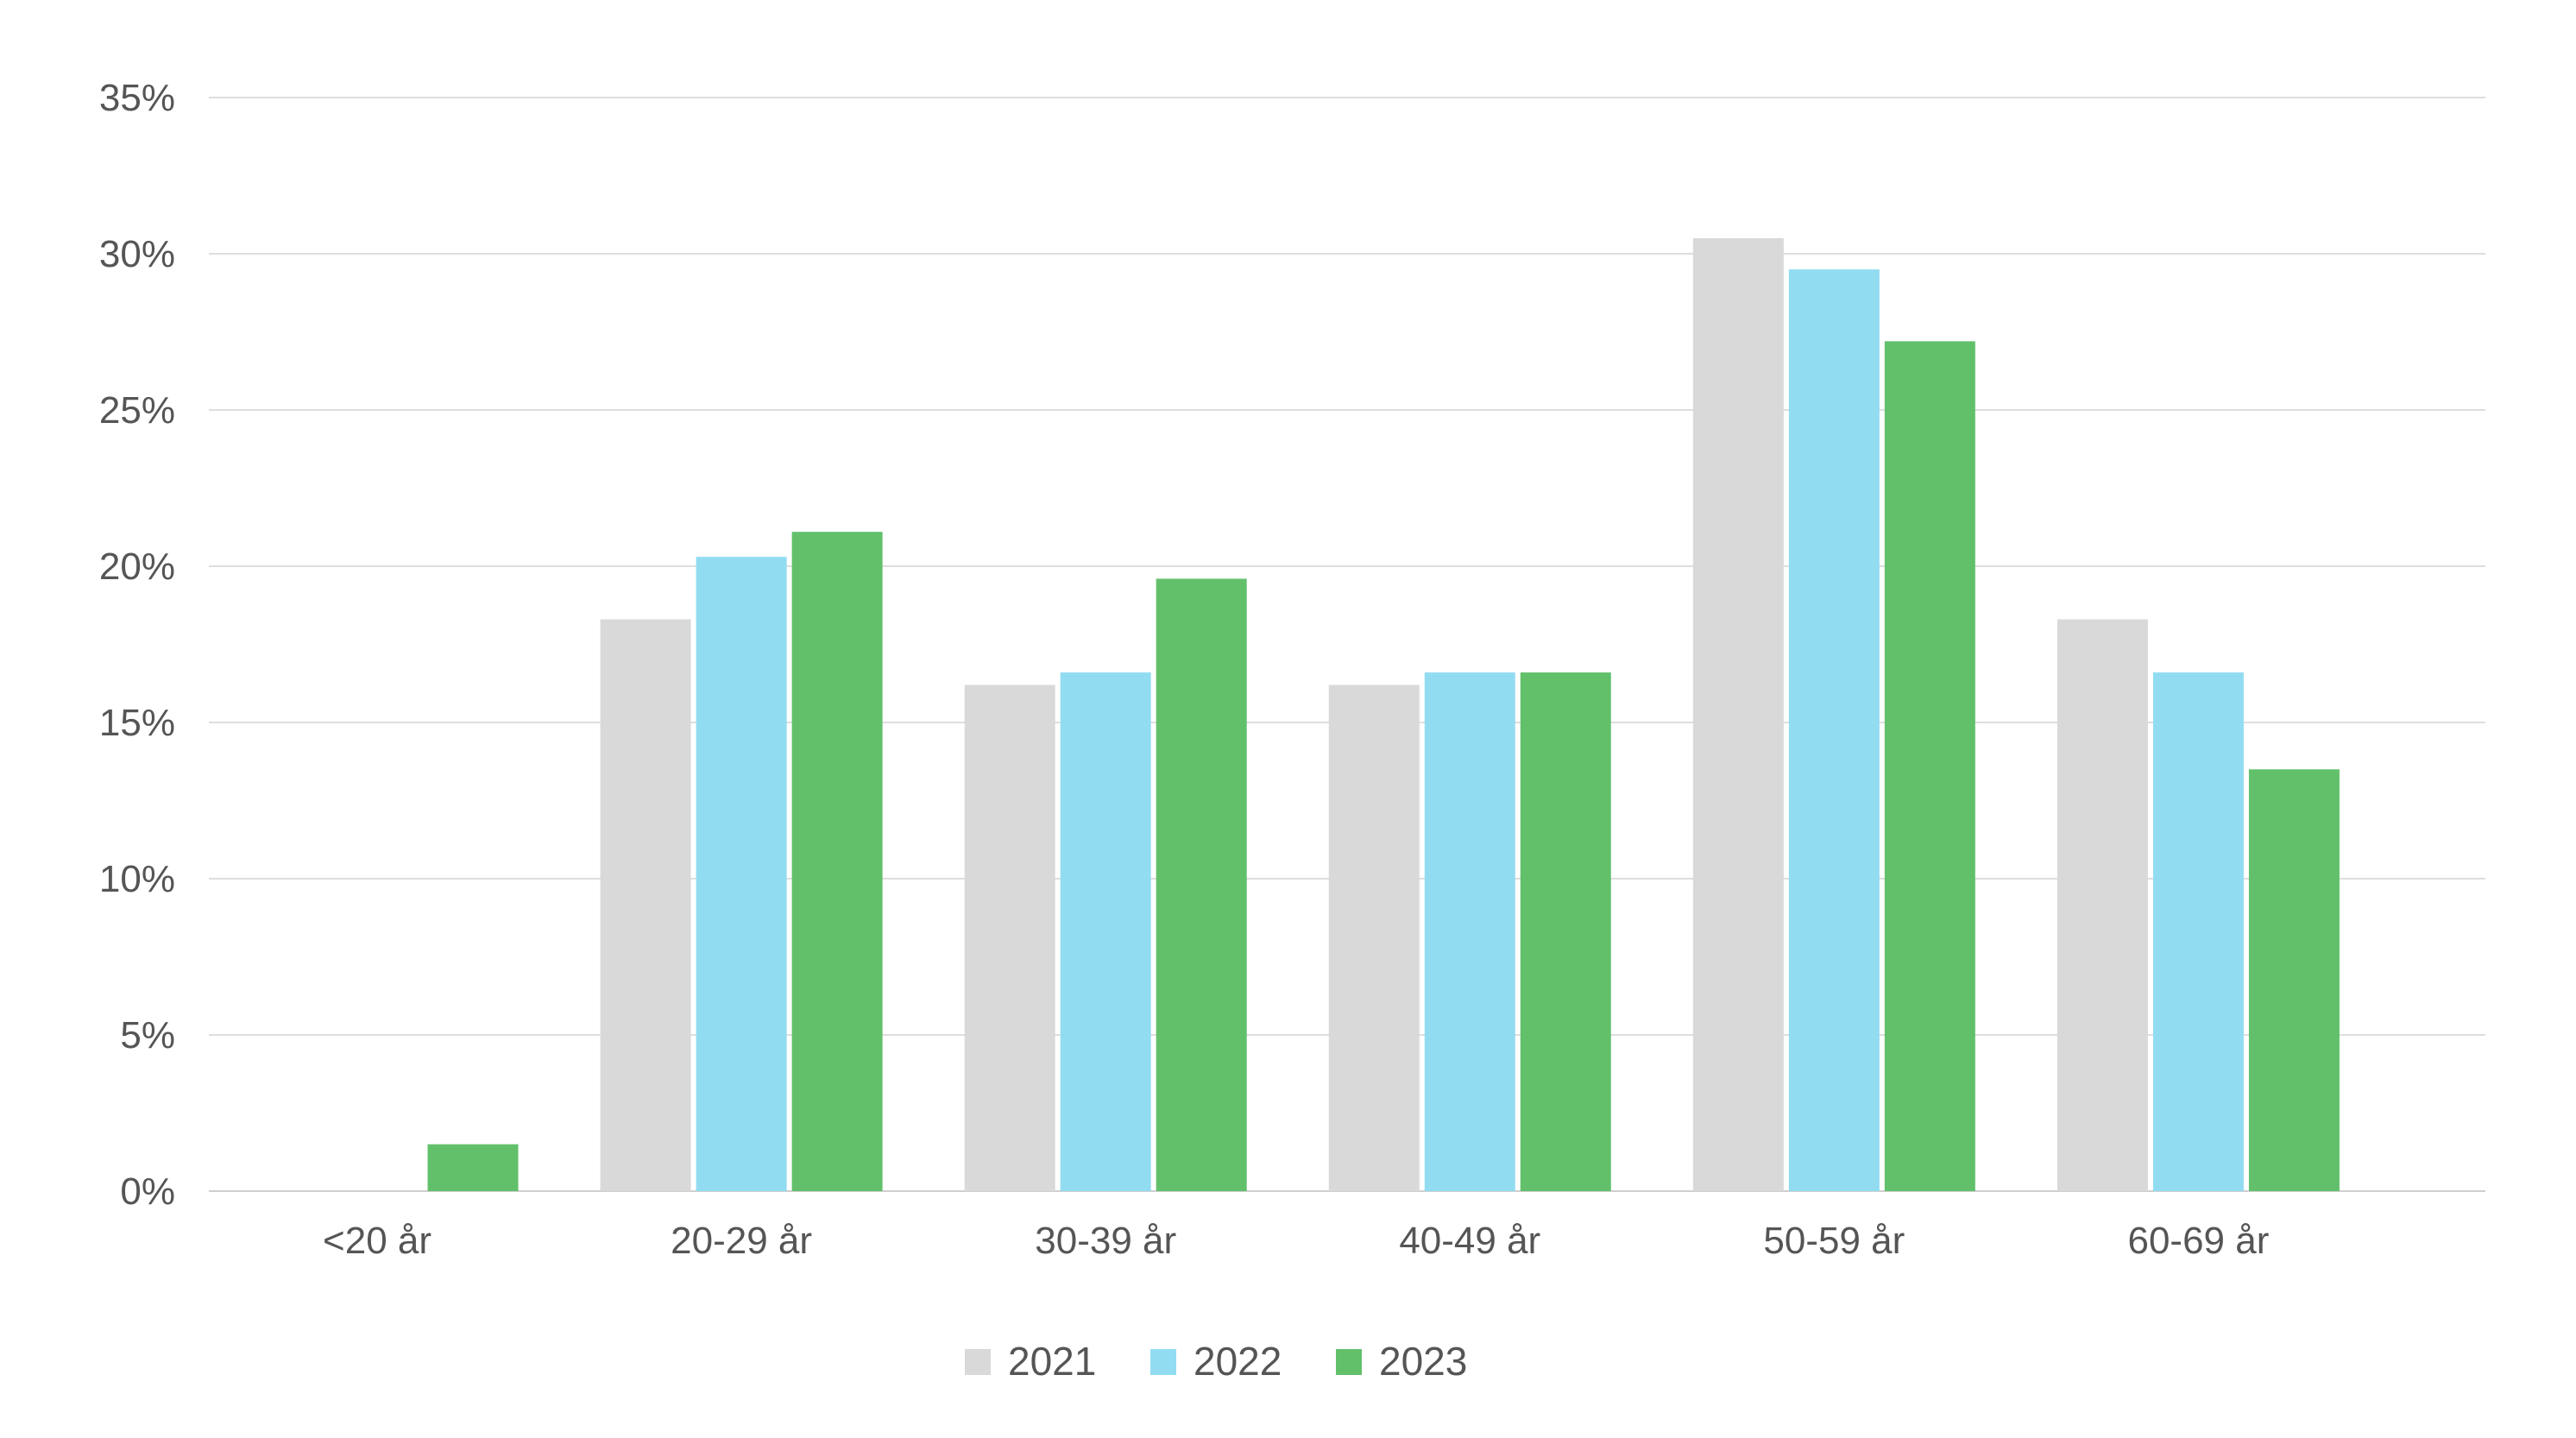 The image size is (2576, 1438). What do you see at coordinates (1052, 1361) in the screenshot?
I see `legend-label-2021: 2021` at bounding box center [1052, 1361].